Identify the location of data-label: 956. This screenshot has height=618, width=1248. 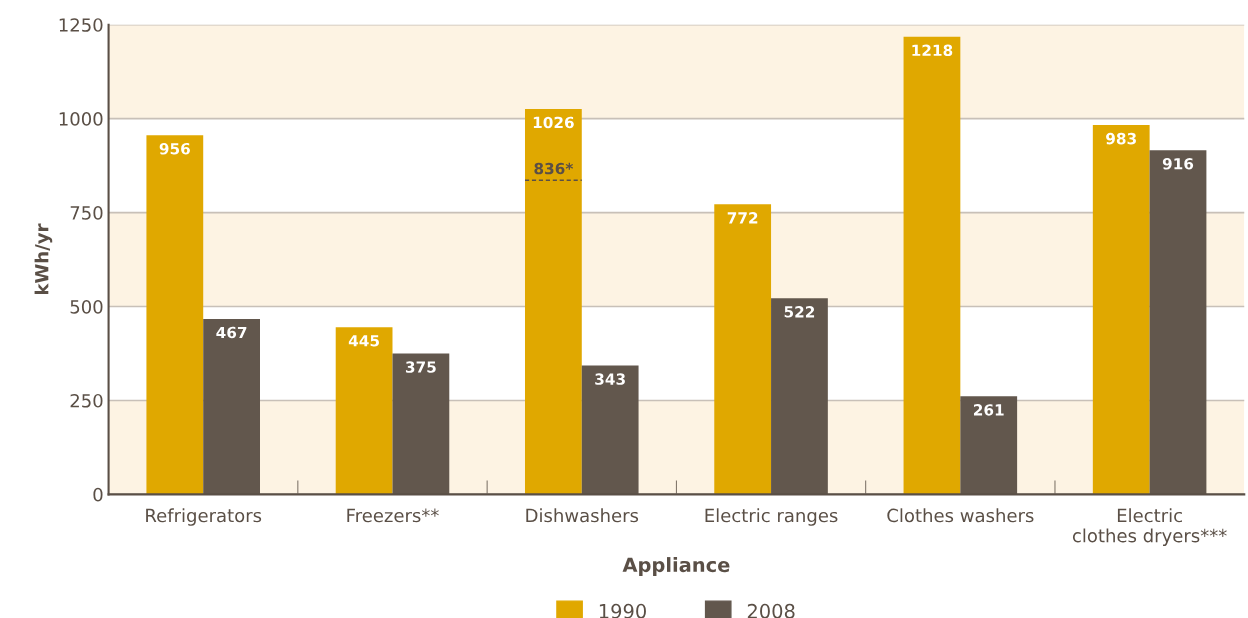
(174, 148).